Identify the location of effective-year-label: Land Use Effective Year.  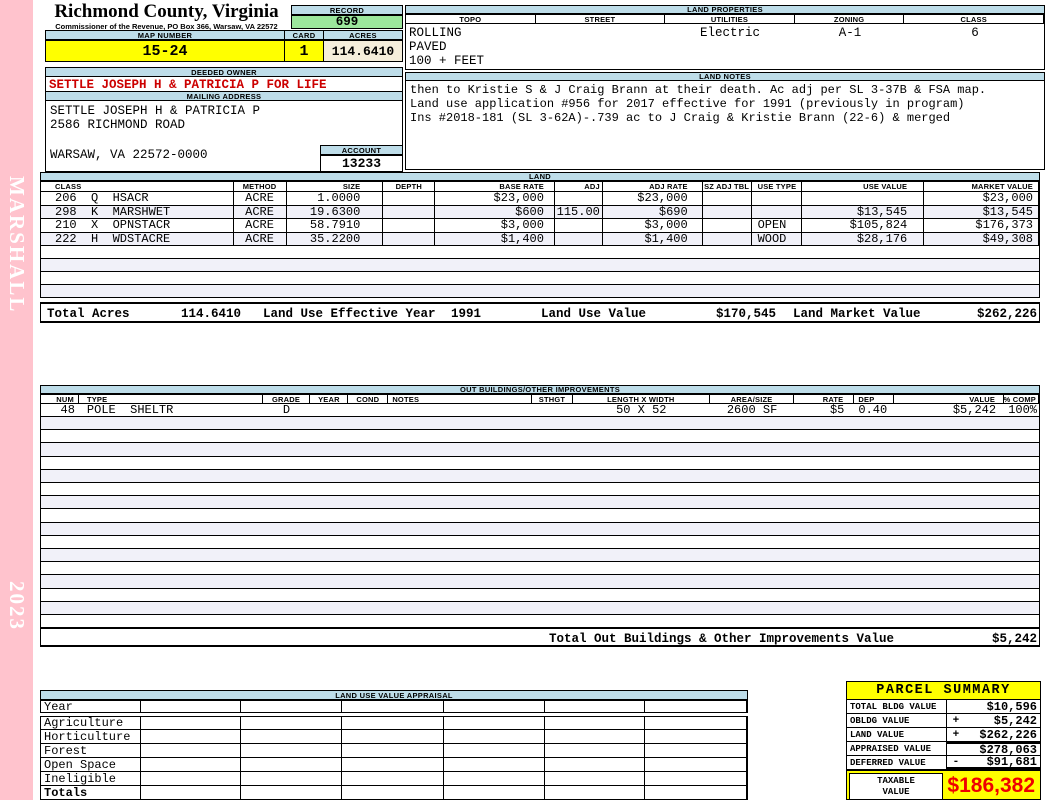
(349, 314).